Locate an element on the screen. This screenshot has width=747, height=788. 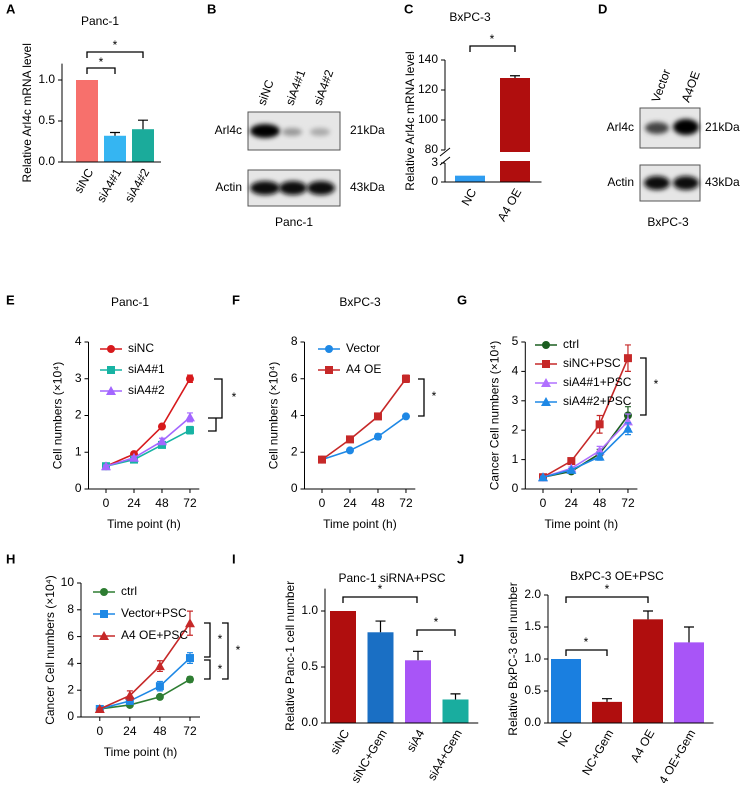
y-tick-label: 1 is located at coordinates (515, 459).